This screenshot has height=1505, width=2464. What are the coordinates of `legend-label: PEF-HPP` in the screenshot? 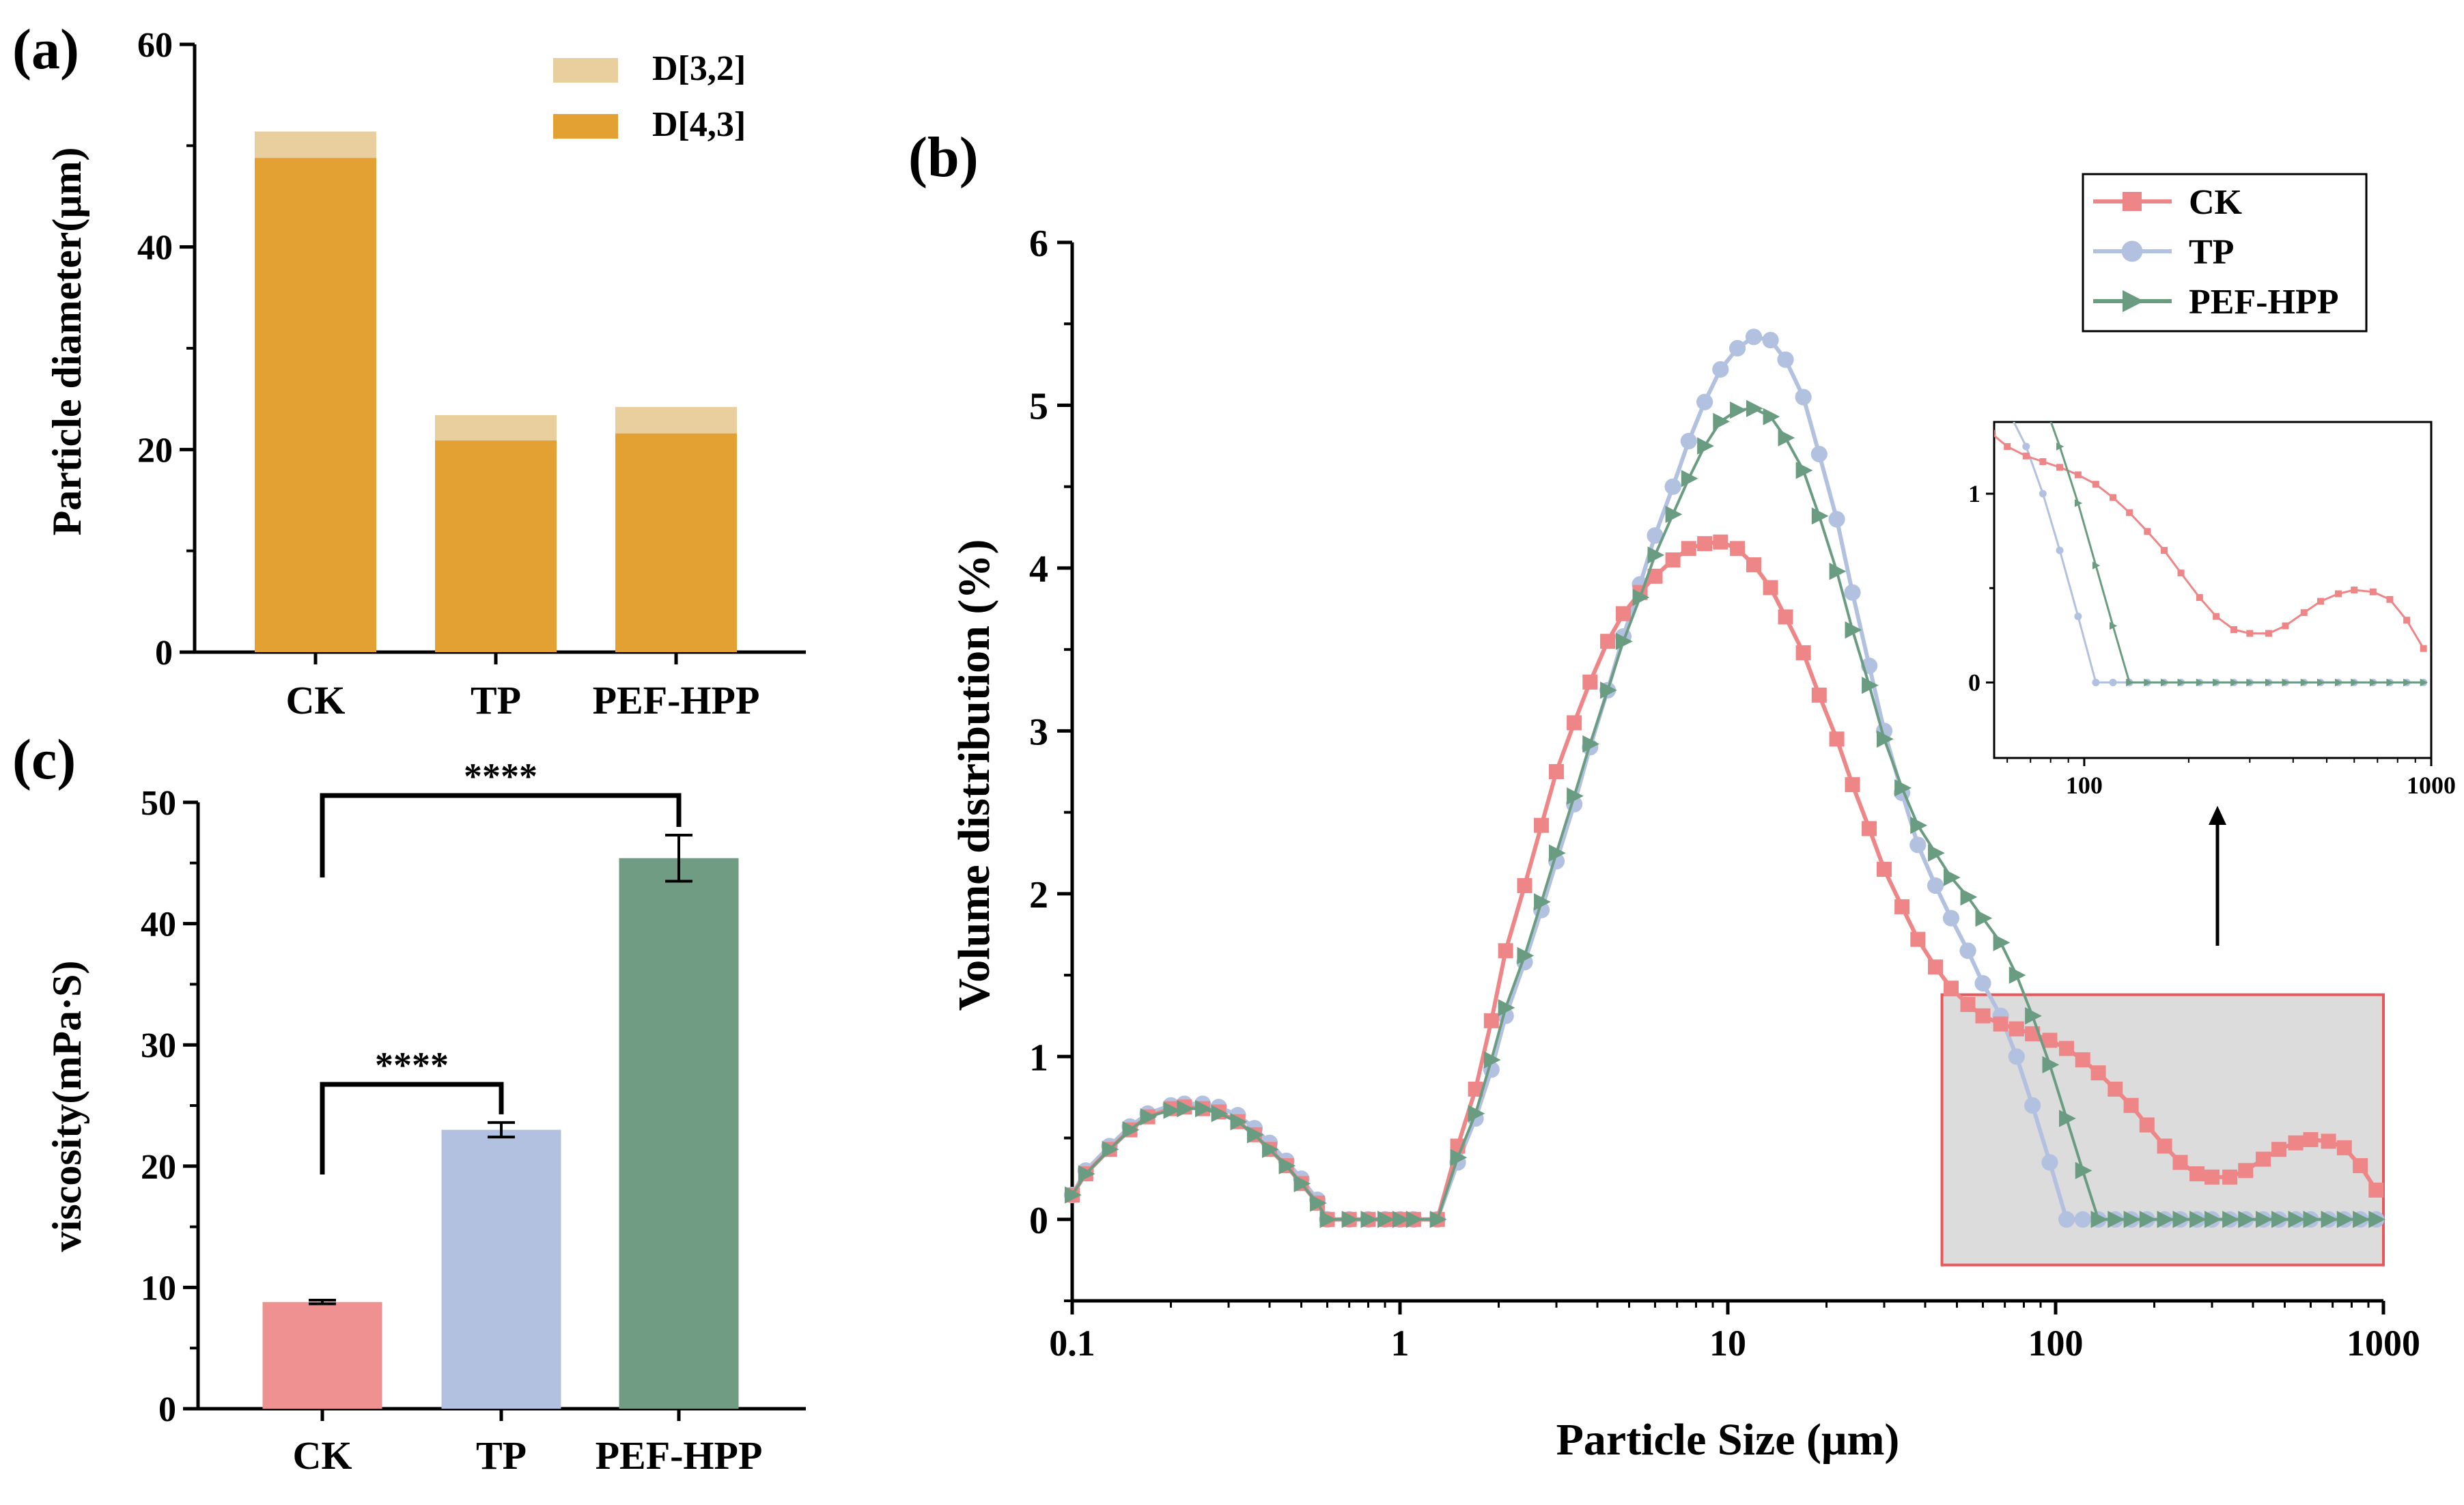 It's located at (2264, 302).